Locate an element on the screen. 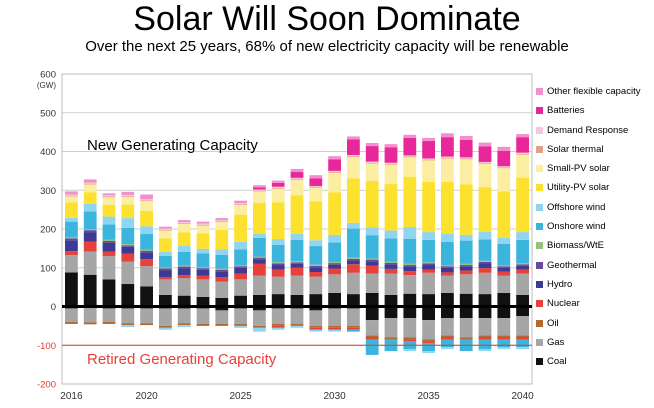 The image size is (654, 408). legend-item: Gas is located at coordinates (595, 346).